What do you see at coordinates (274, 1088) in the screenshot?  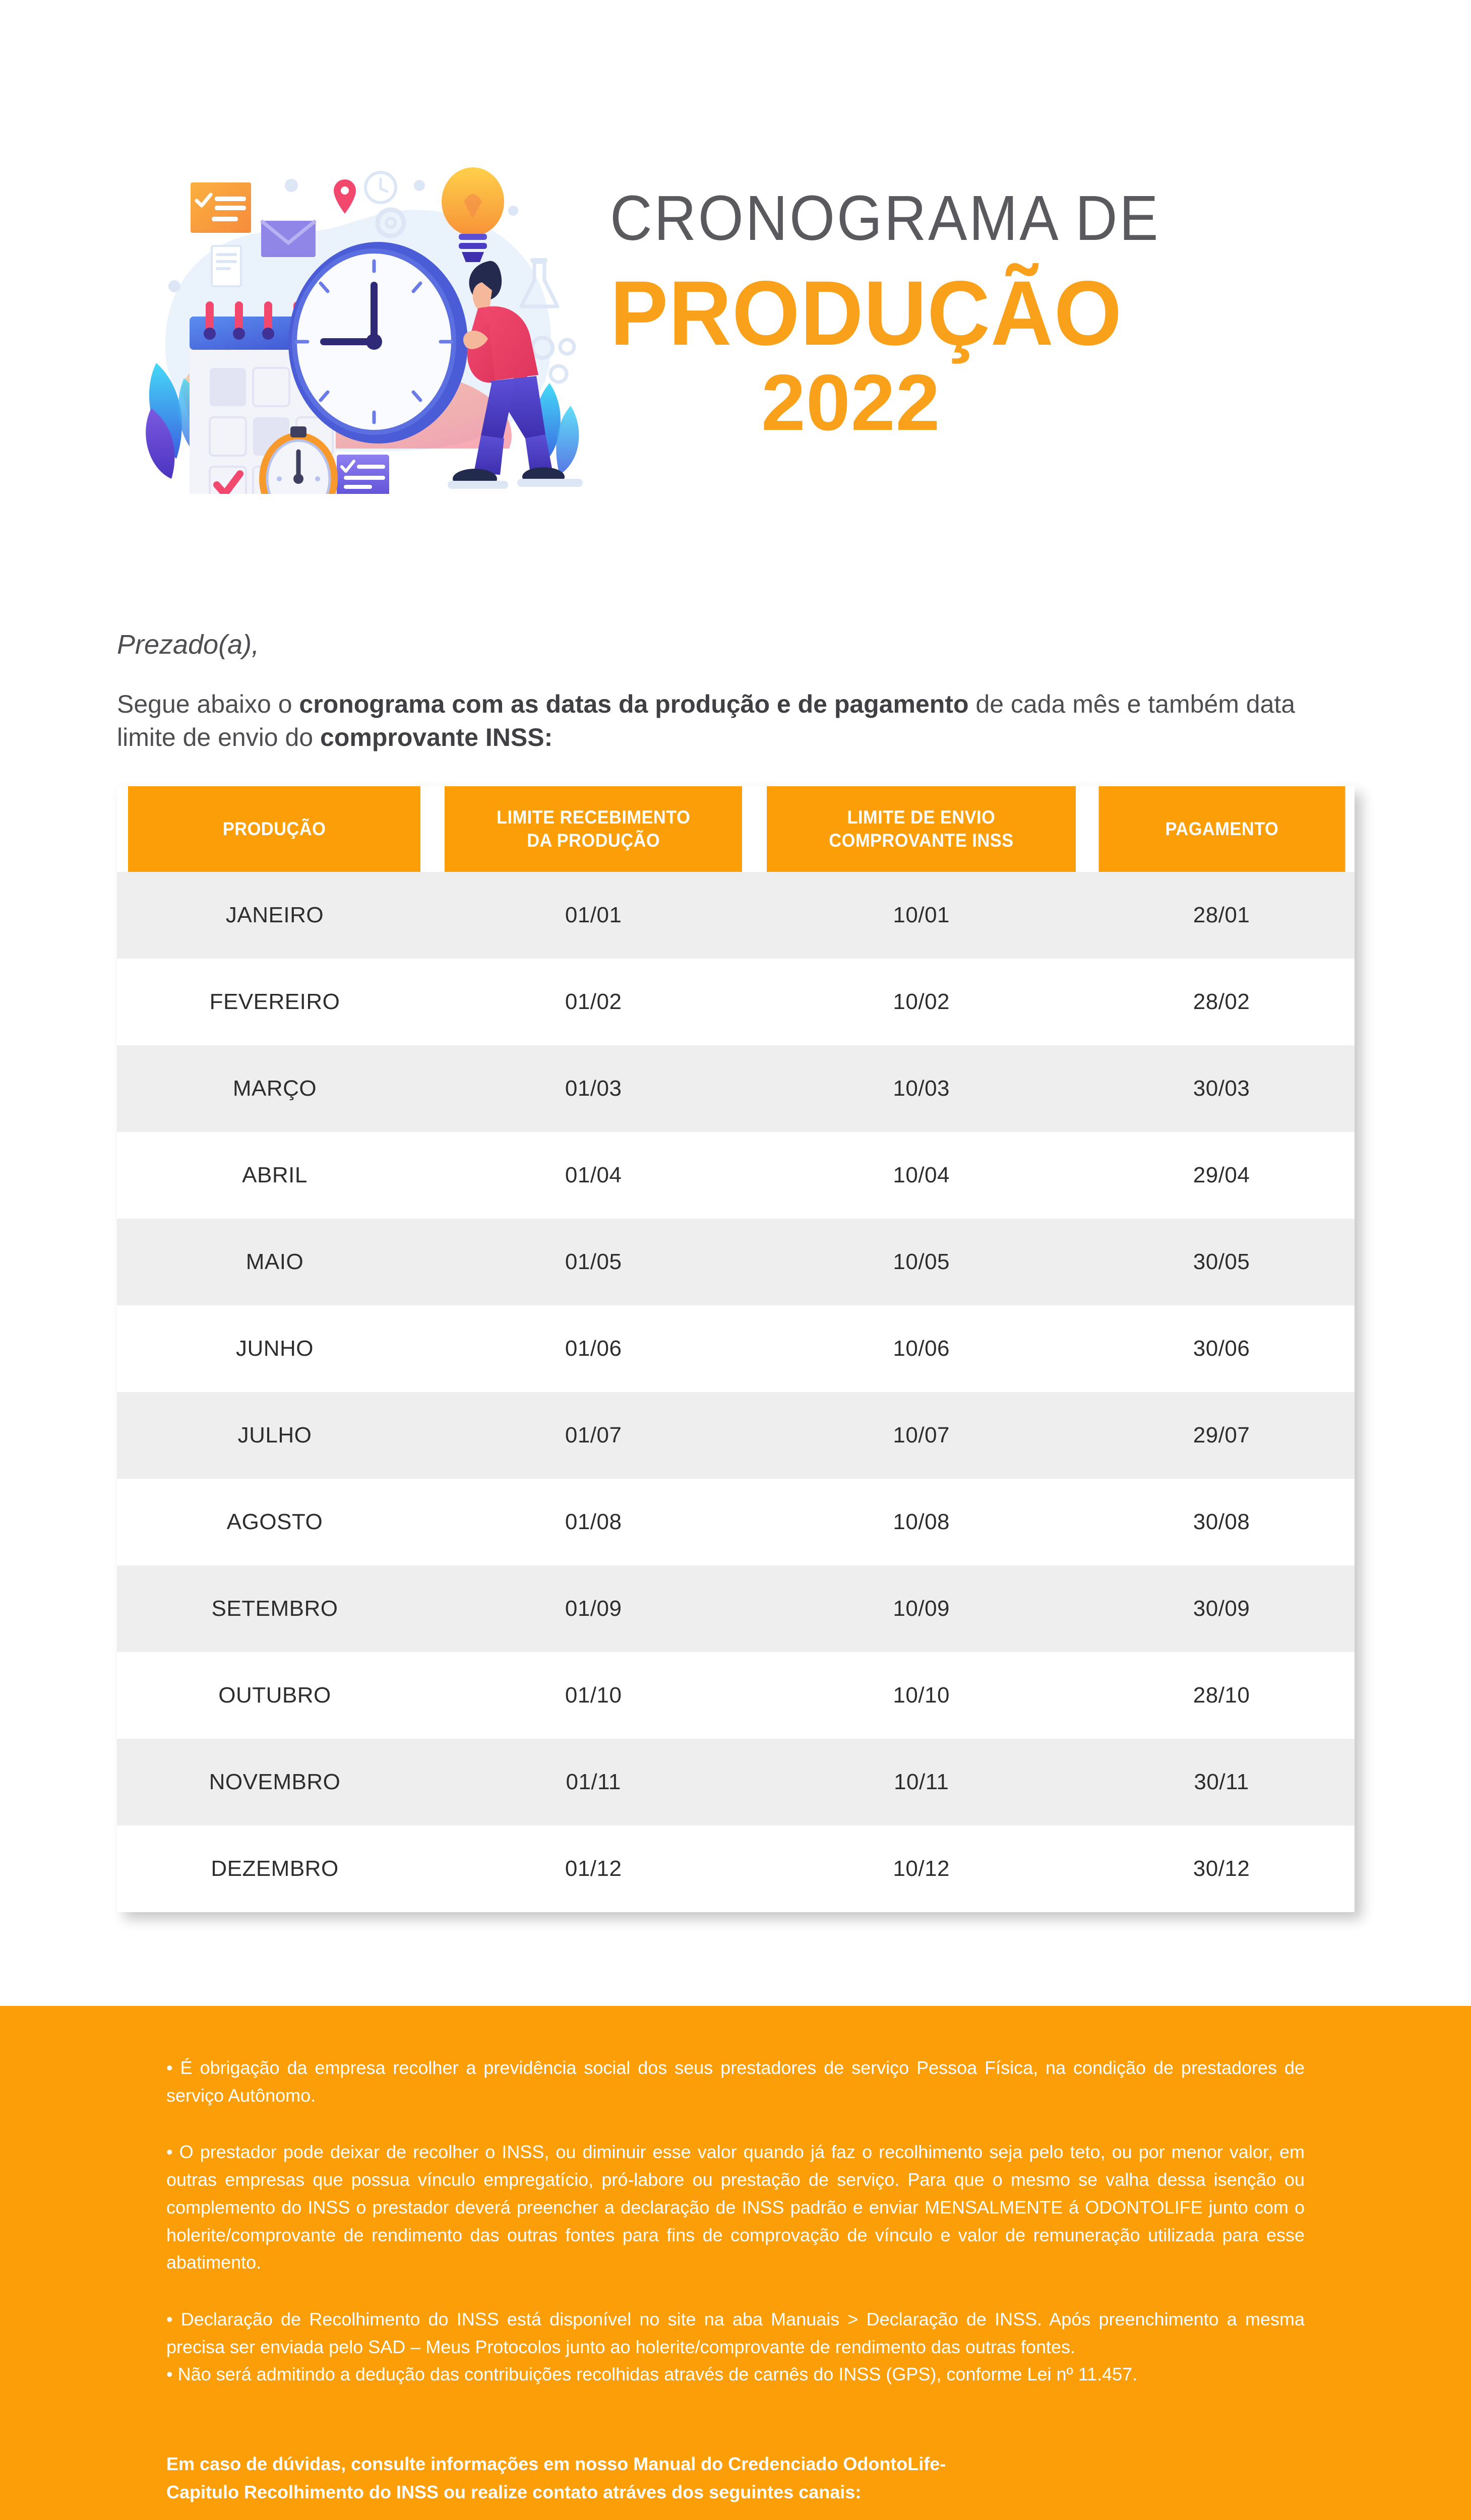 I see `cell-producao: MARÇO` at bounding box center [274, 1088].